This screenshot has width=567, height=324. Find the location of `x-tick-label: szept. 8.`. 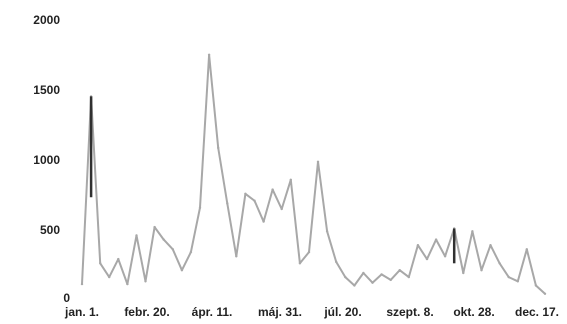

x-tick-label: szept. 8. is located at coordinates (409, 312).